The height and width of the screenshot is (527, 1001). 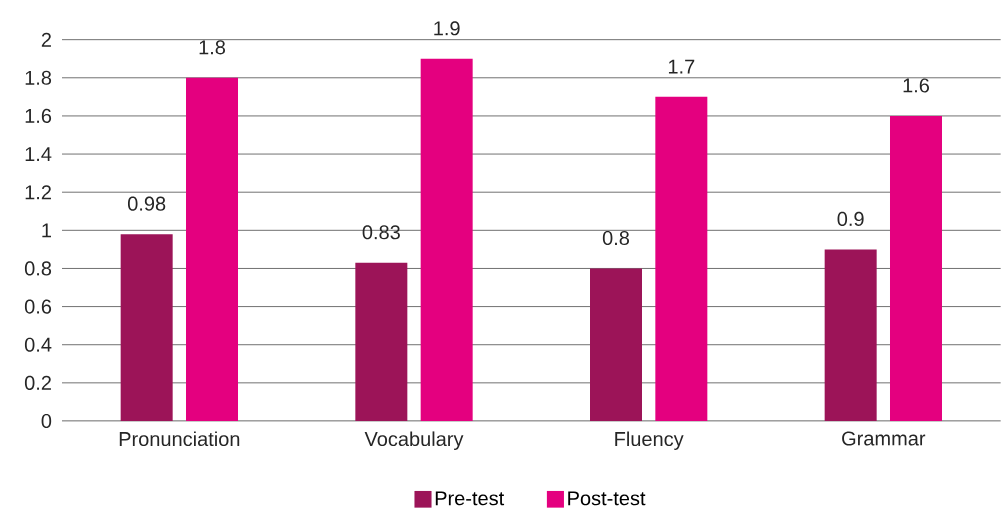 I want to click on data-label: 1.8, so click(x=212, y=47).